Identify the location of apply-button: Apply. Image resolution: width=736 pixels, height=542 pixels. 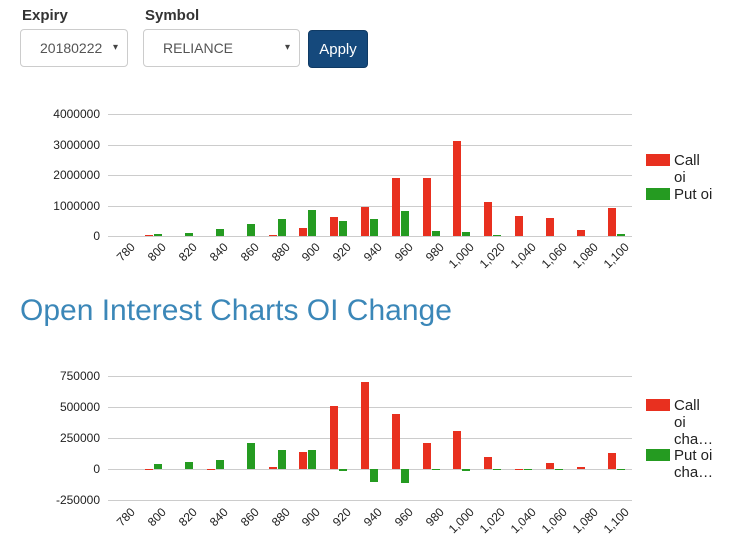
(338, 49).